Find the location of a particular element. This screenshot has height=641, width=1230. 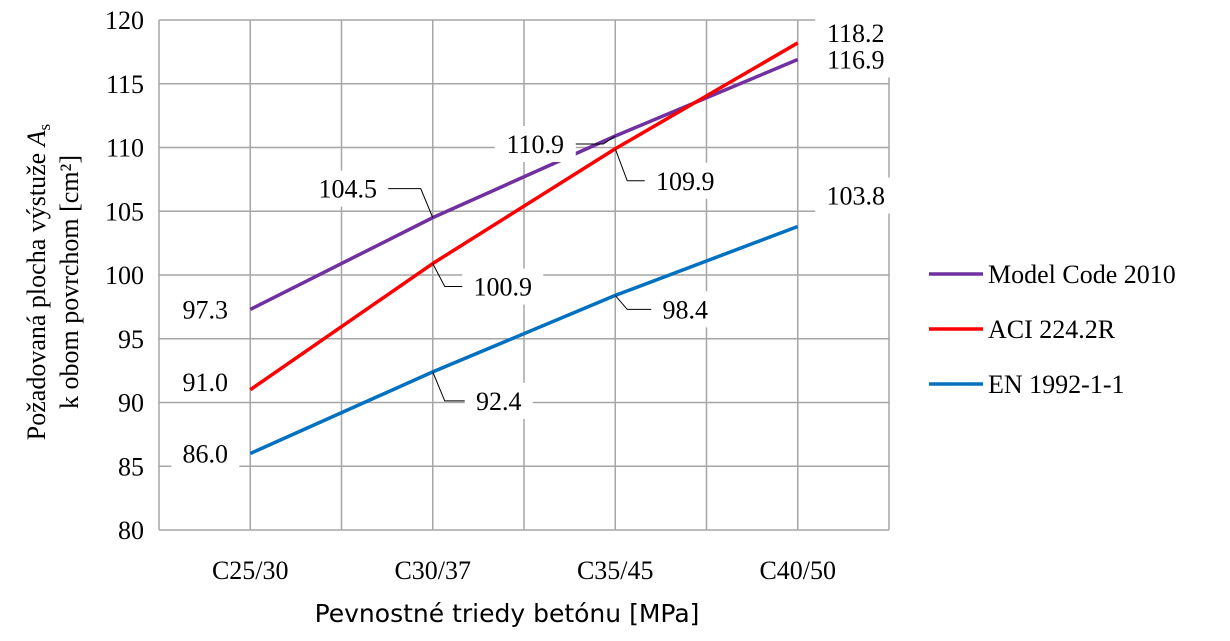

data-label: 97.3 is located at coordinates (206, 309).